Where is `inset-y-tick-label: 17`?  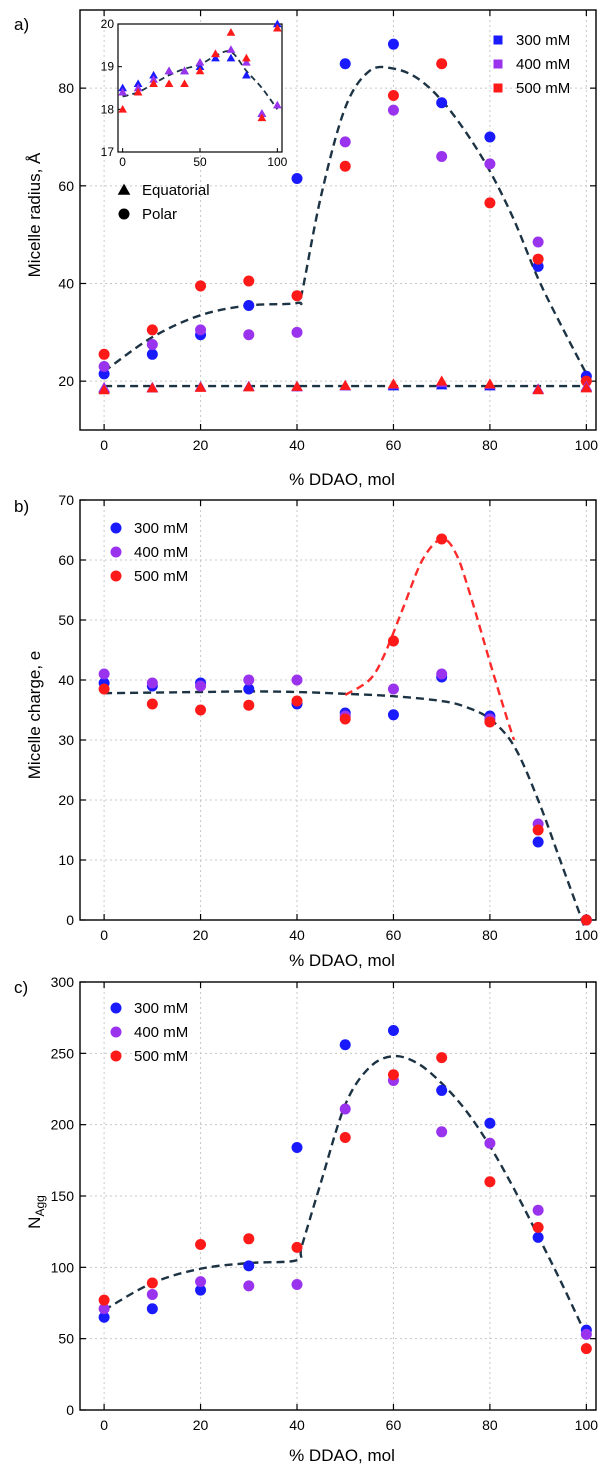
inset-y-tick-label: 17 is located at coordinates (108, 152).